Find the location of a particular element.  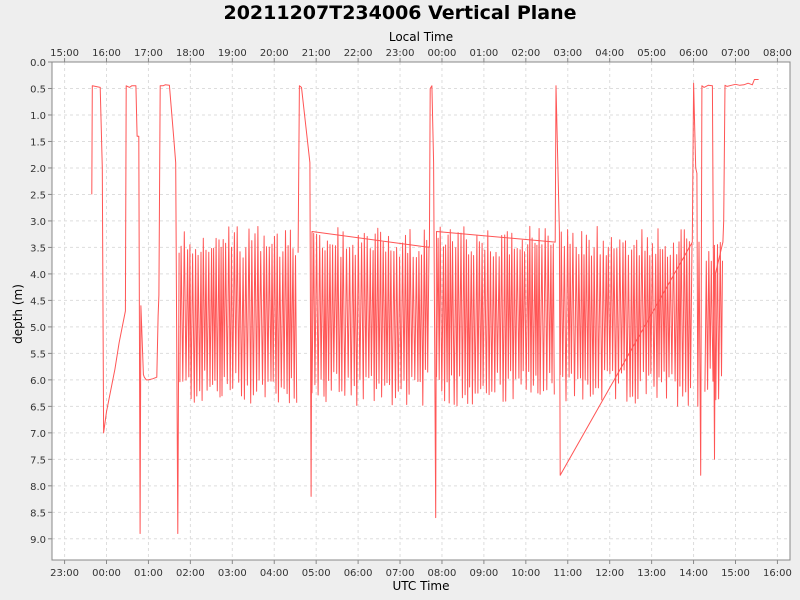

y-tick-label: 9.0 is located at coordinates (38, 540).